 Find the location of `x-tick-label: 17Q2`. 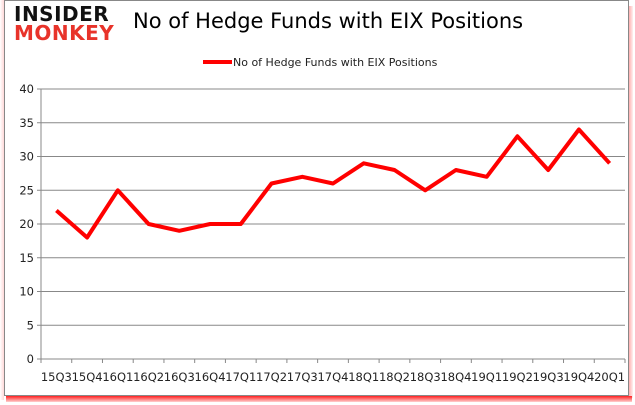

x-tick-label: 17Q2 is located at coordinates (271, 377).